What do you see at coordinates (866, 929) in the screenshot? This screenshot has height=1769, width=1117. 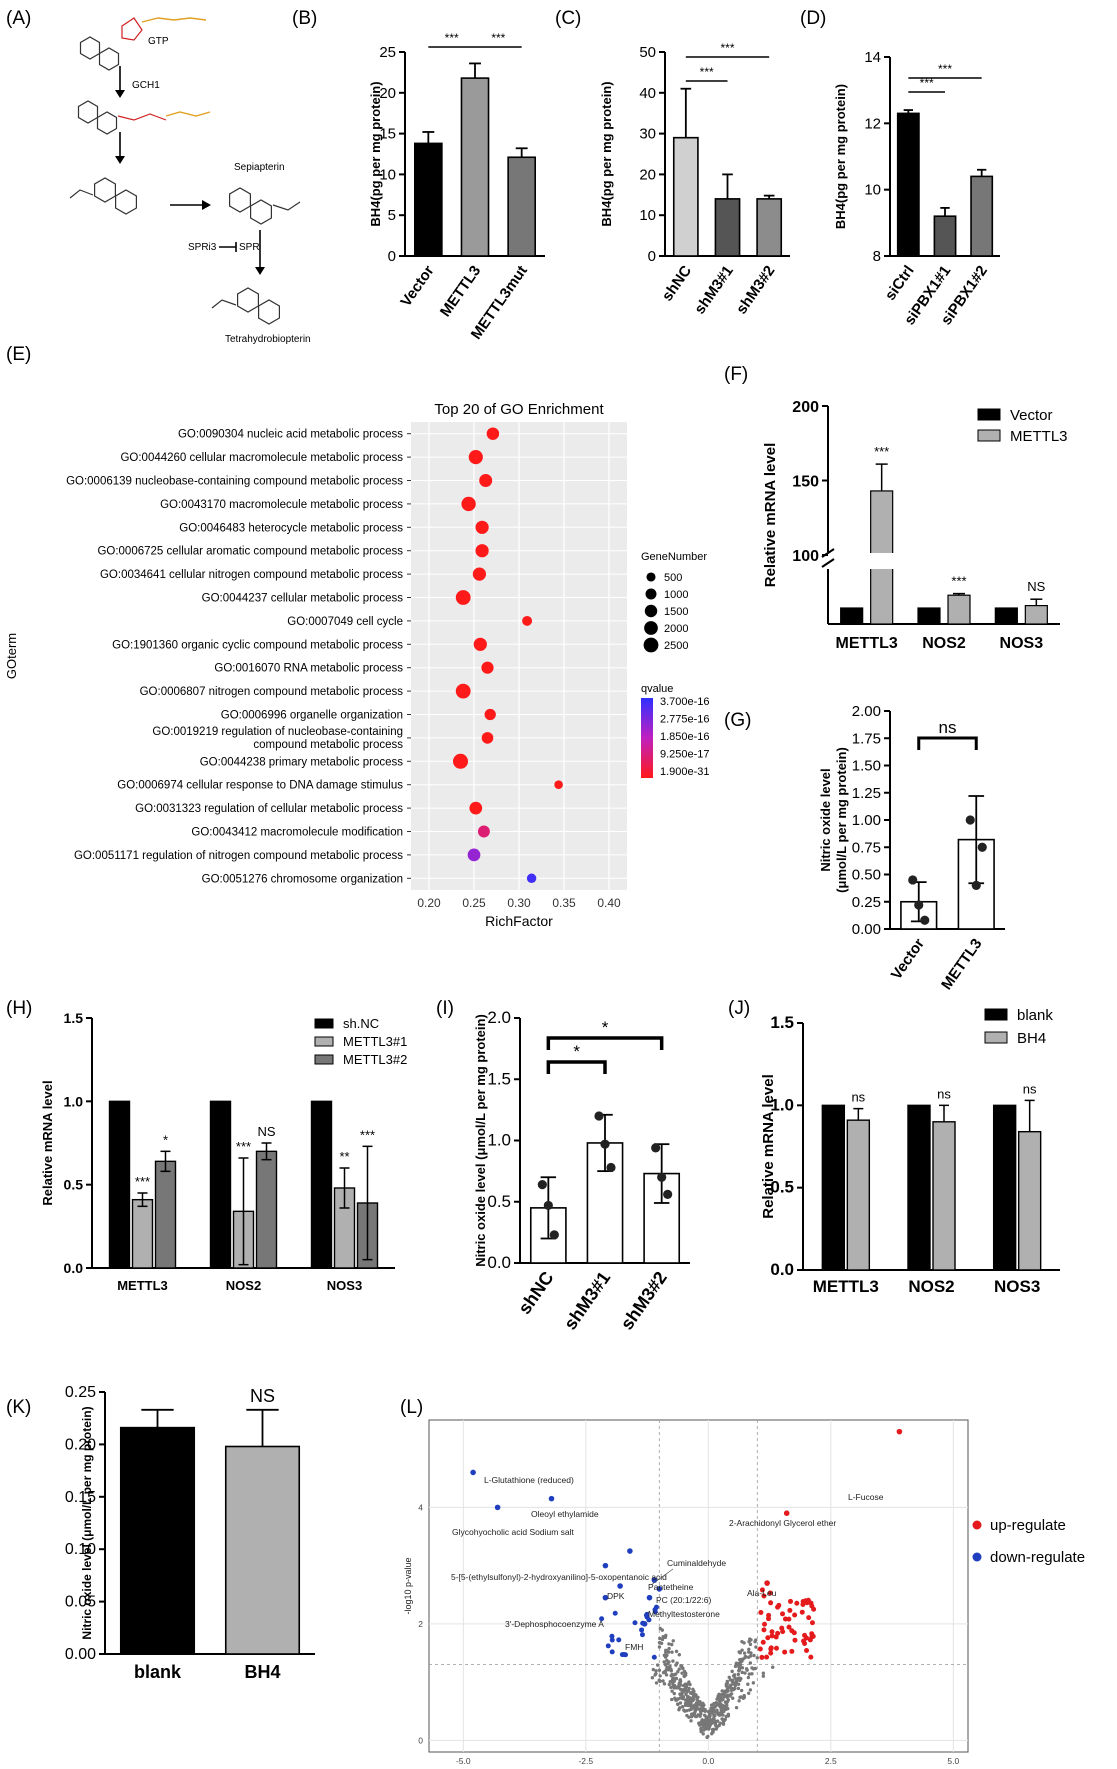 I see `y-tick-label: 0.00` at bounding box center [866, 929].